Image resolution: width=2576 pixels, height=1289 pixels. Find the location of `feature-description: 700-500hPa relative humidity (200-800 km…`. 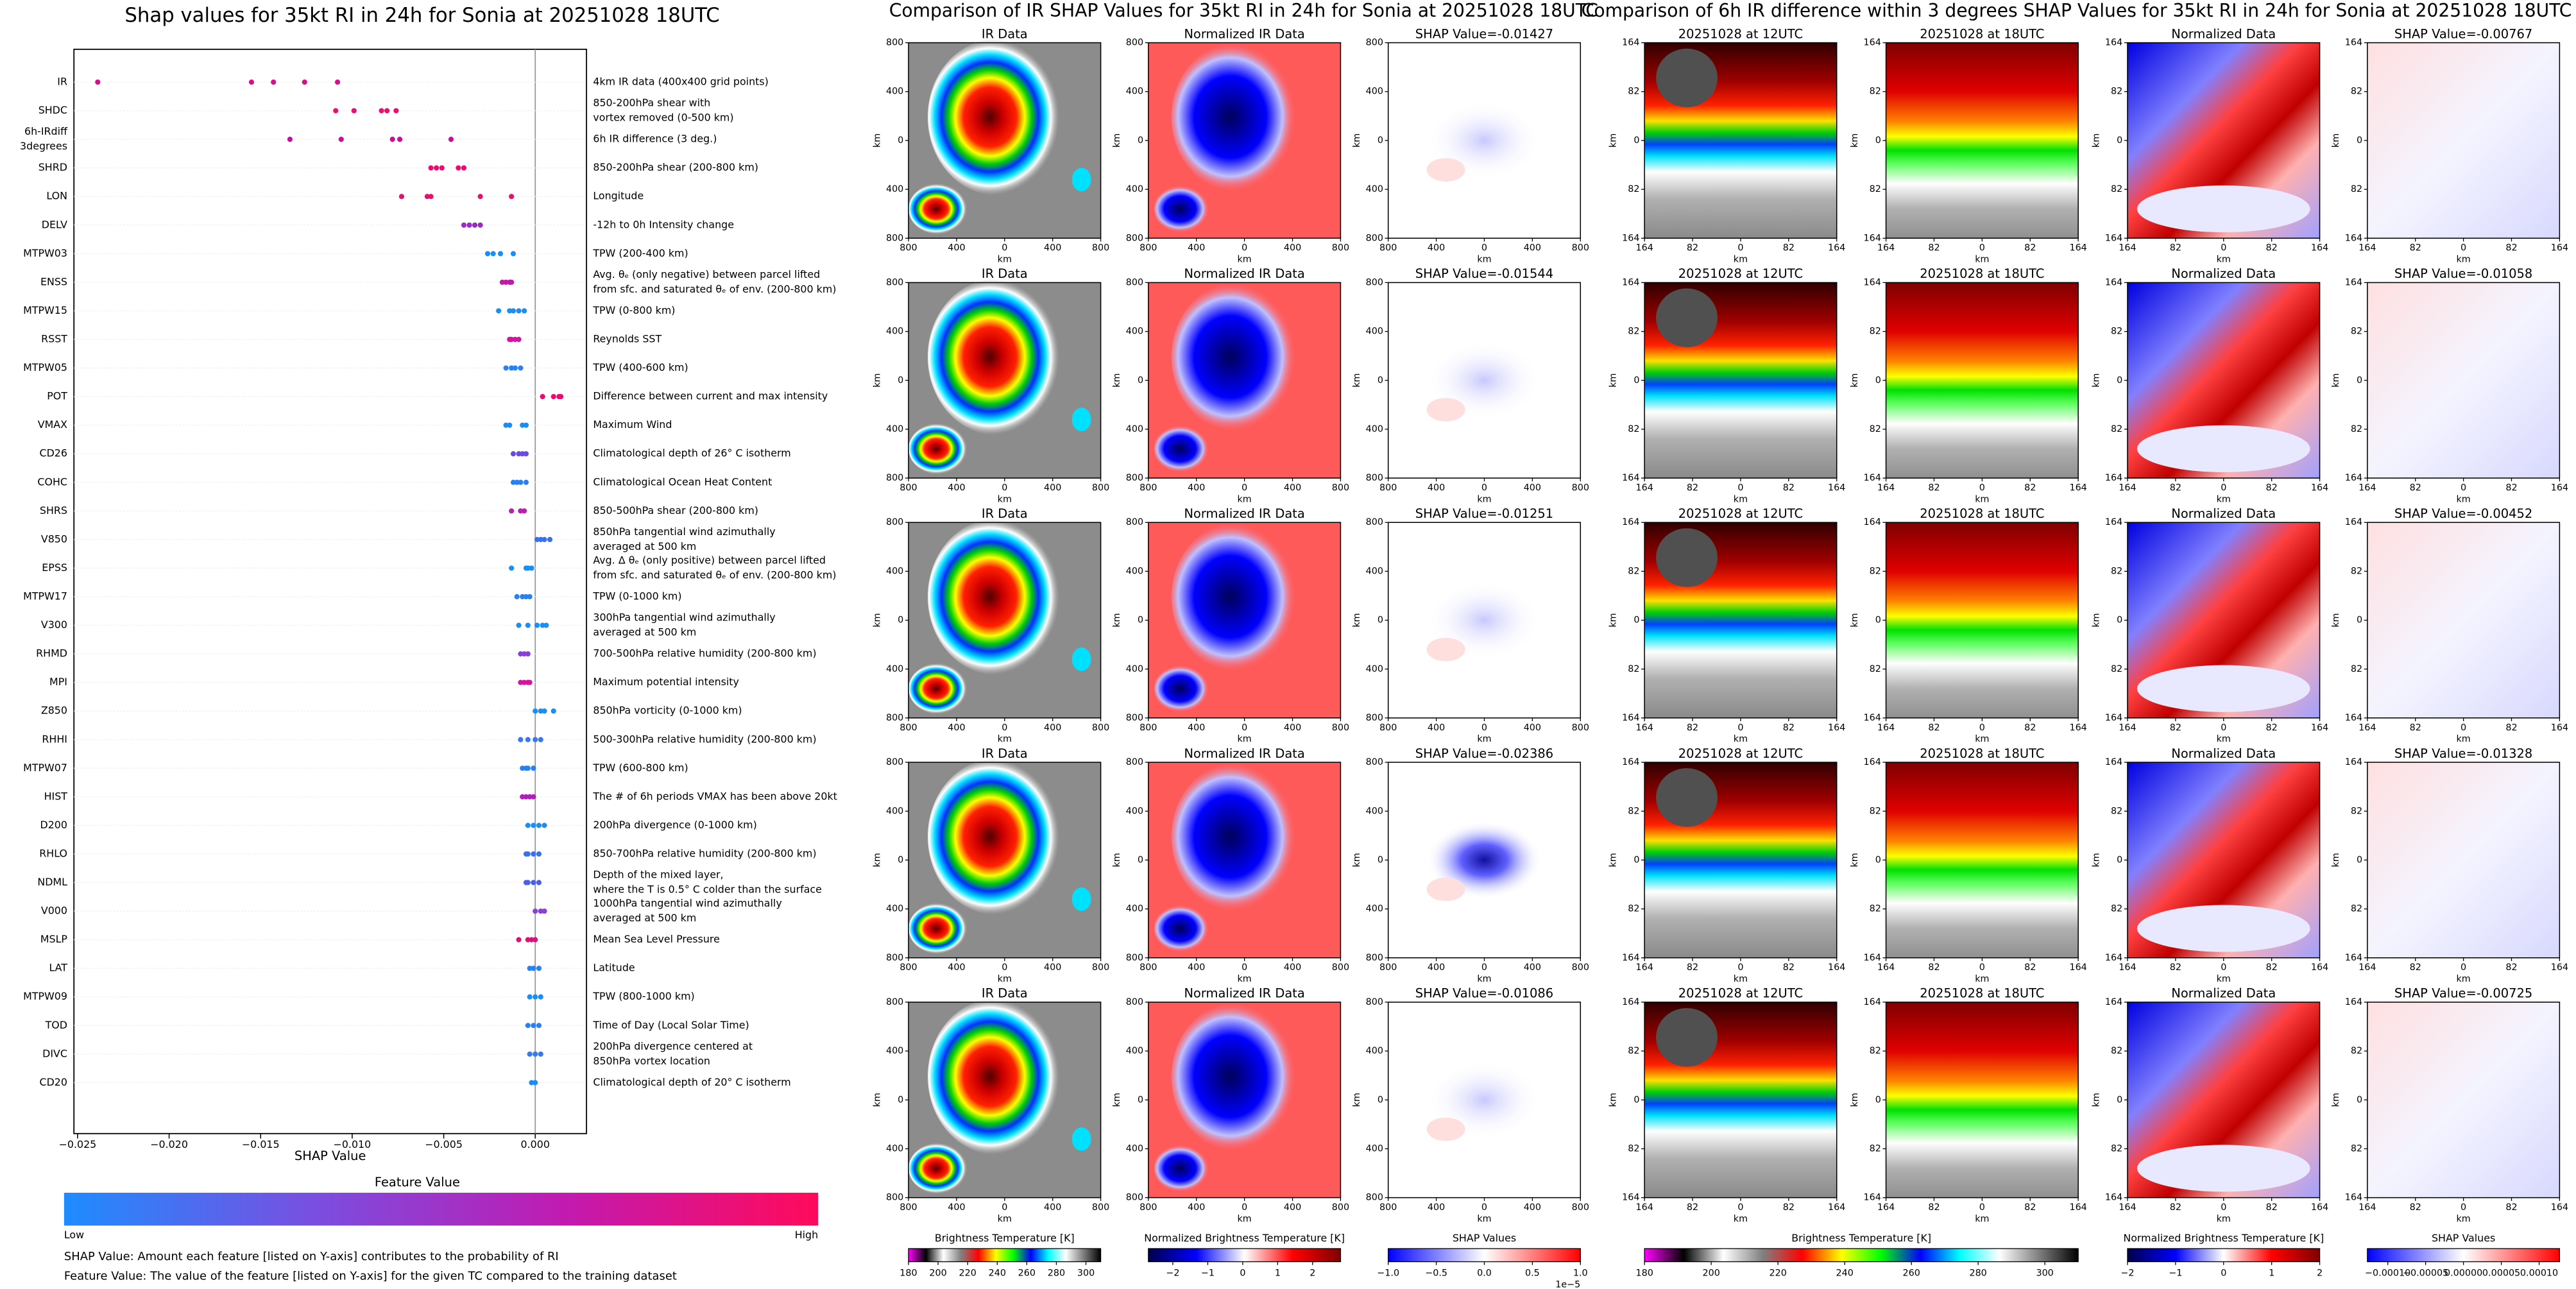

feature-description: 700-500hPa relative humidity (200-800 km… is located at coordinates (704, 653).